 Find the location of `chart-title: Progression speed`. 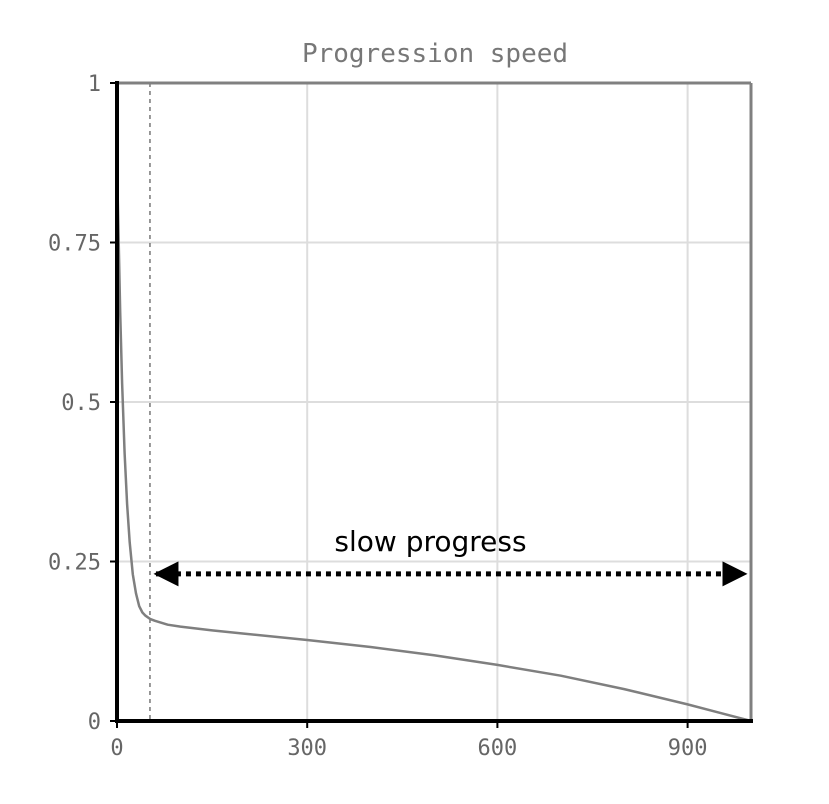

chart-title: Progression speed is located at coordinates (435, 54).